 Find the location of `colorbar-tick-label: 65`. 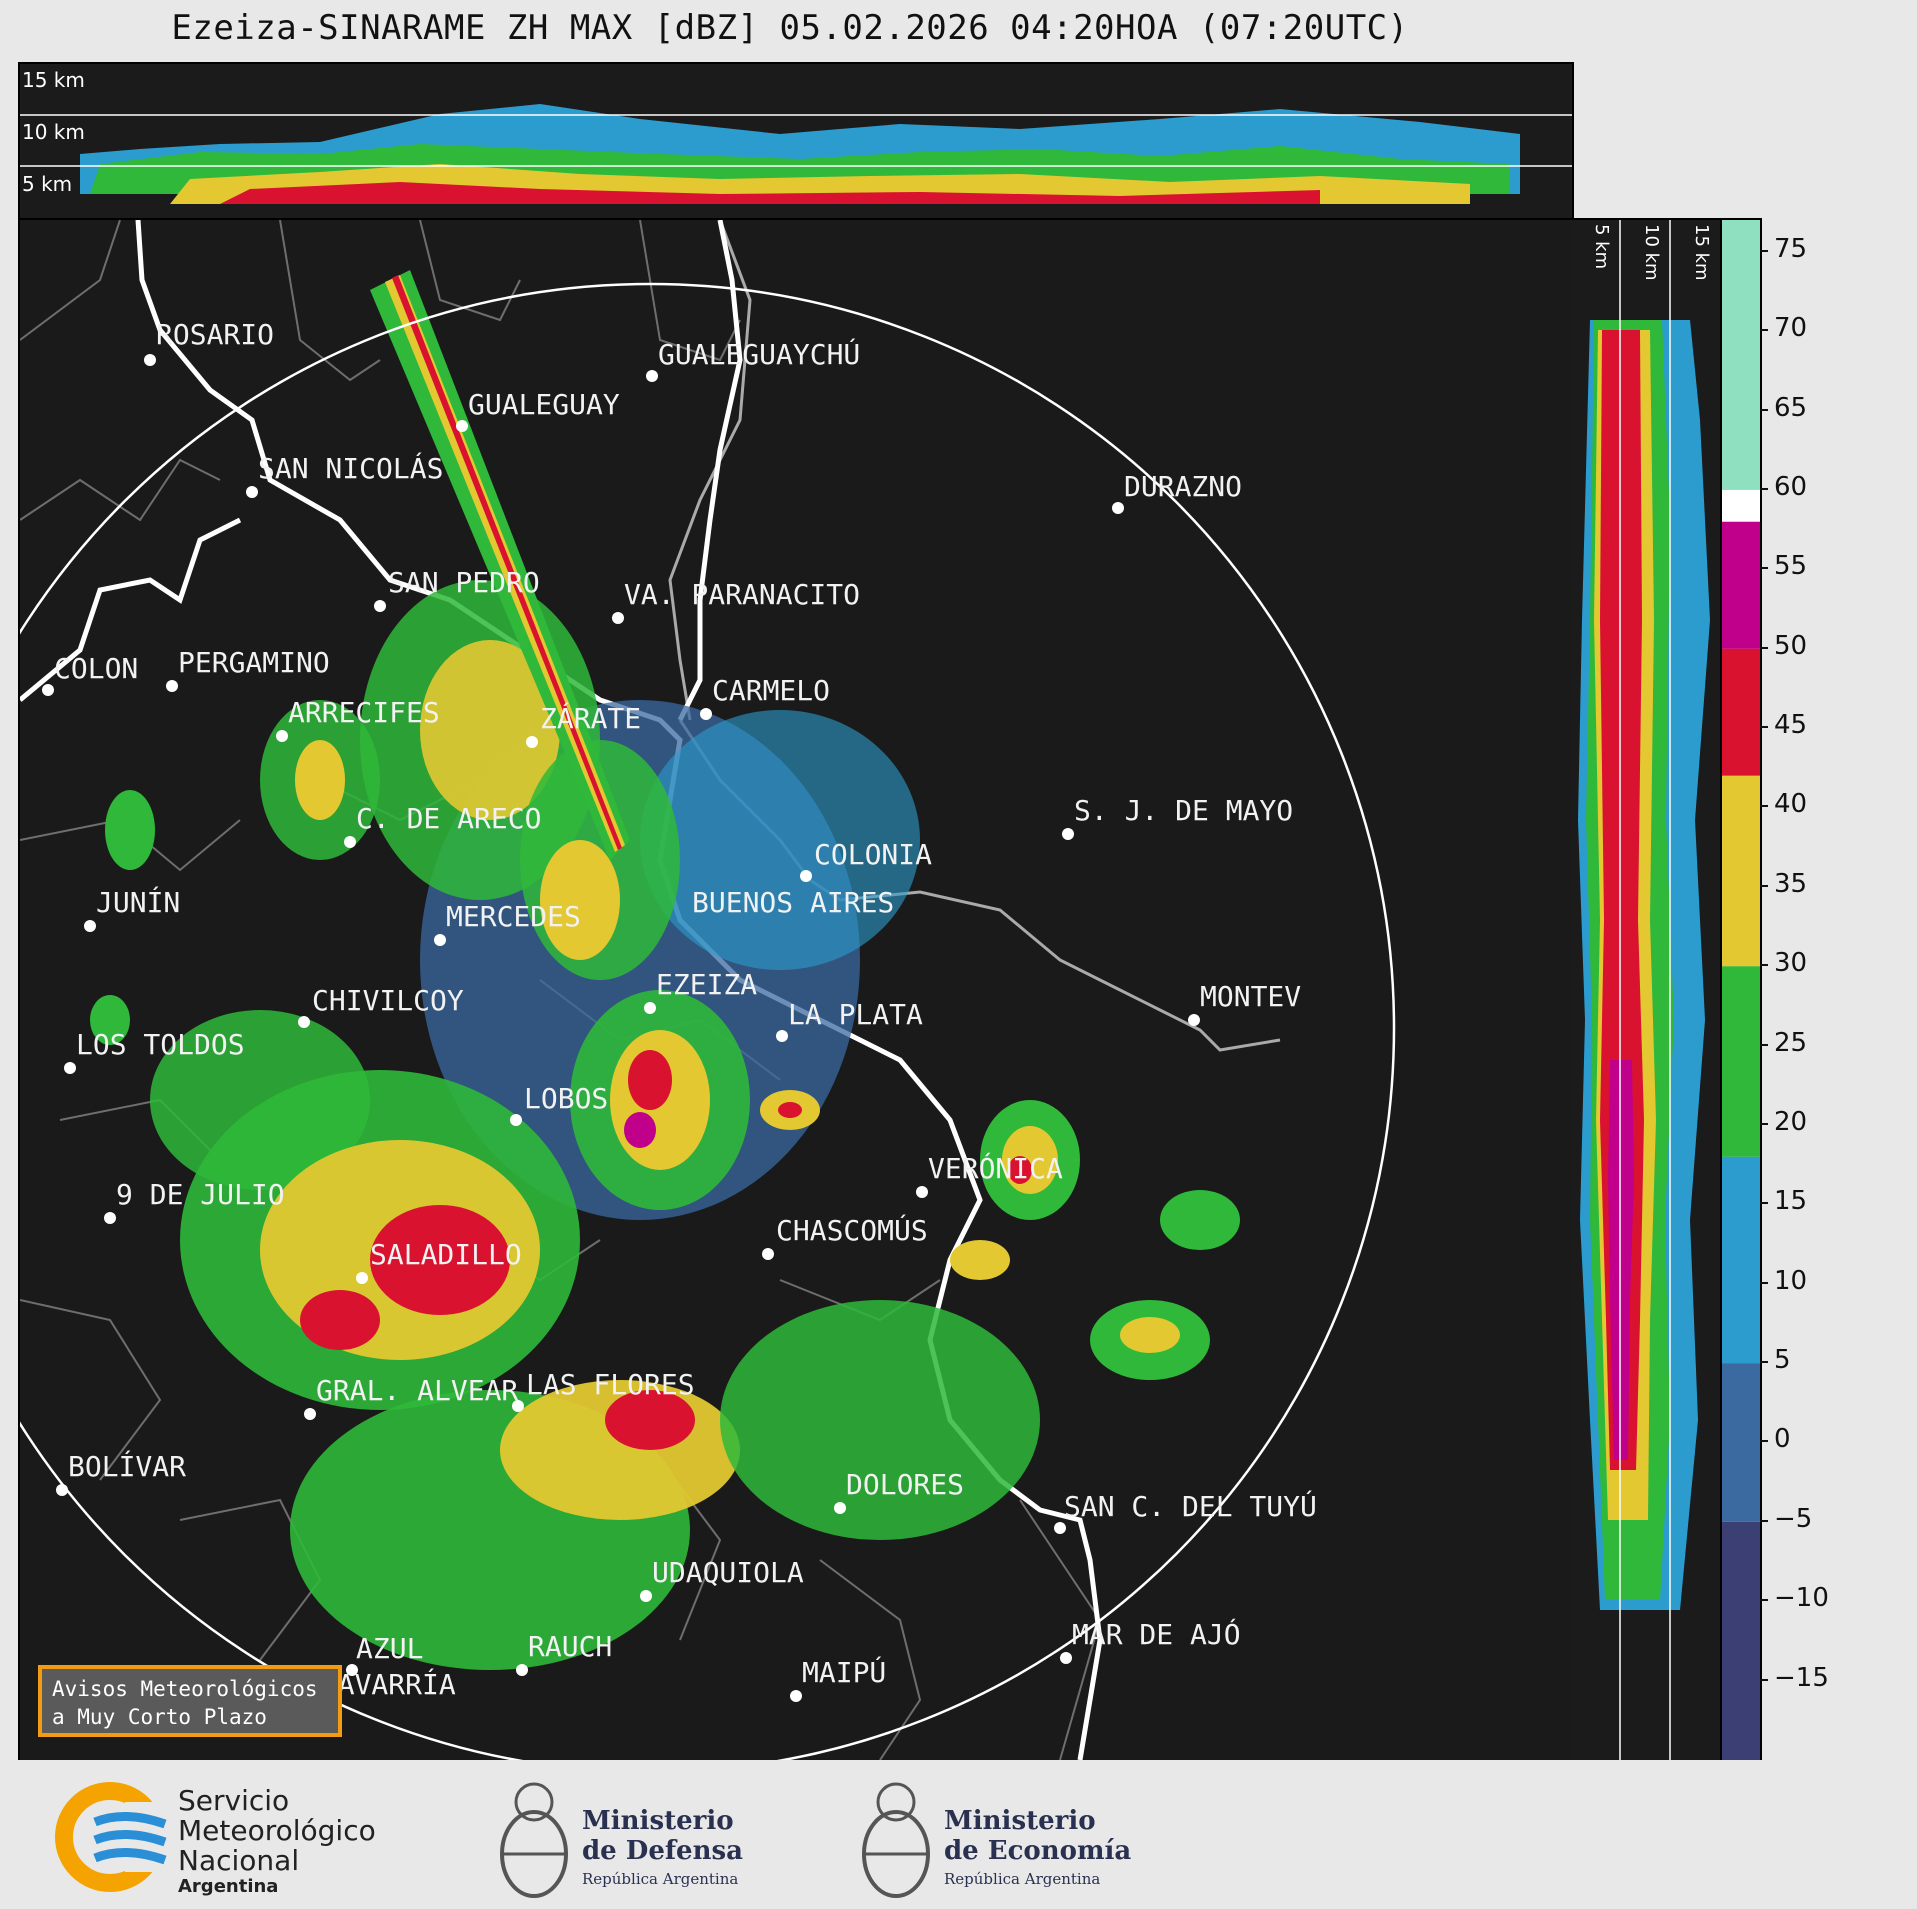

colorbar-tick-label: 65 is located at coordinates (1791, 407).